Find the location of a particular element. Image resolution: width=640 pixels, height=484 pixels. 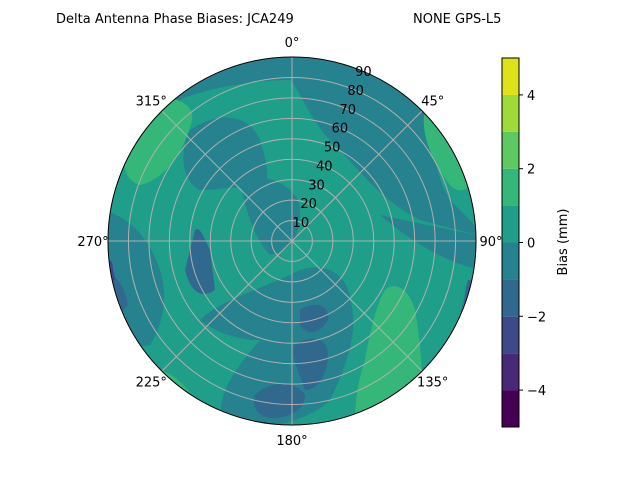

theta-tick-label: 270° is located at coordinates (92, 242).